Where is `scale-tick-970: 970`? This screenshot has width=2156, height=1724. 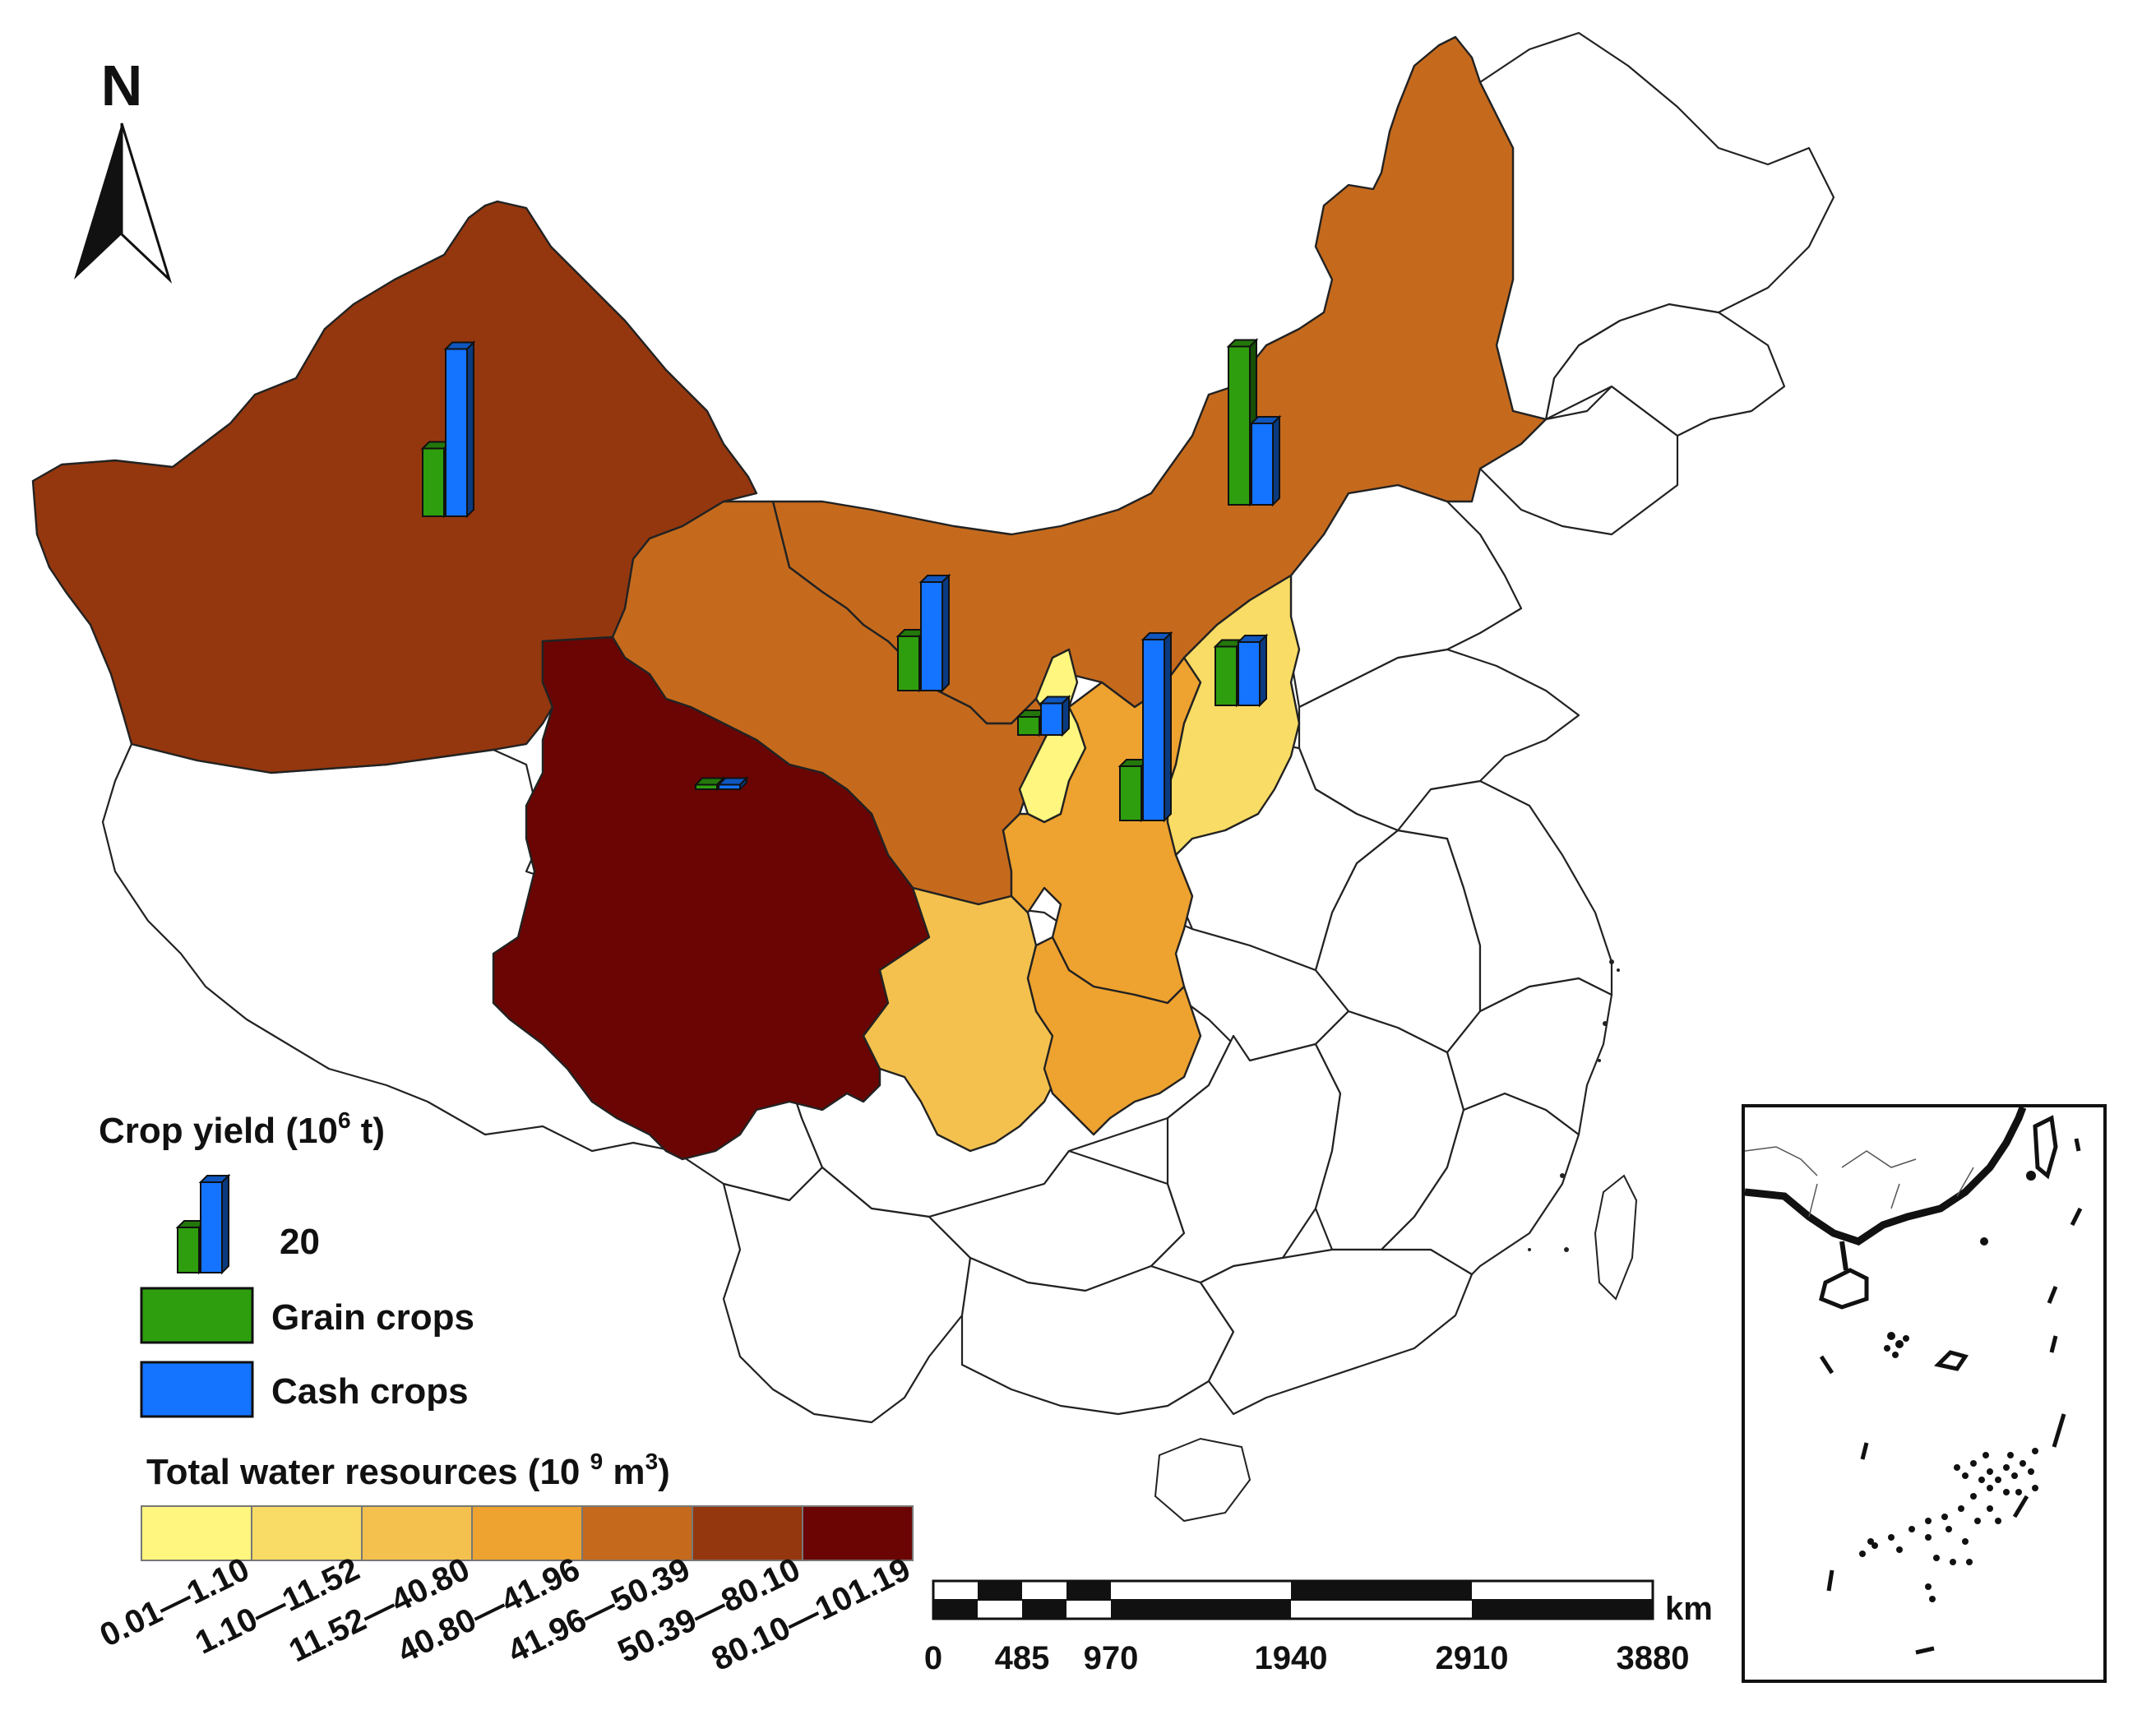 scale-tick-970: 970 is located at coordinates (1111, 1658).